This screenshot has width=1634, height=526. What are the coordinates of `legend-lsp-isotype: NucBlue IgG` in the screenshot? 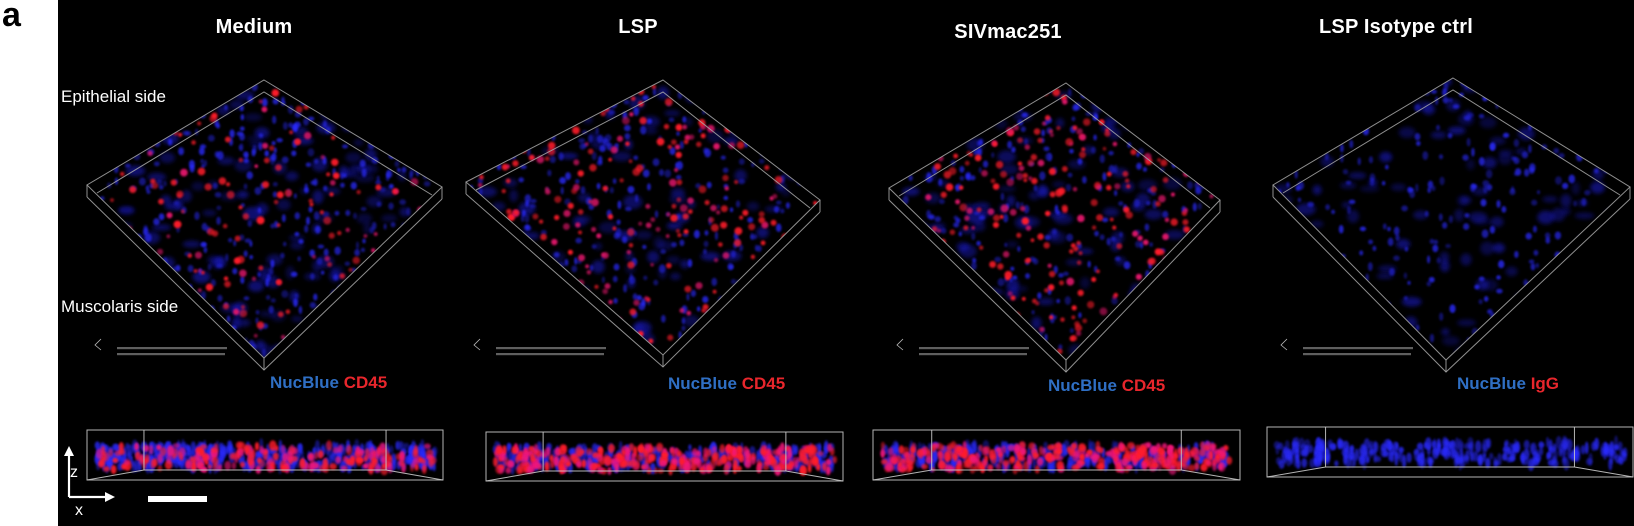 It's located at (1508, 384).